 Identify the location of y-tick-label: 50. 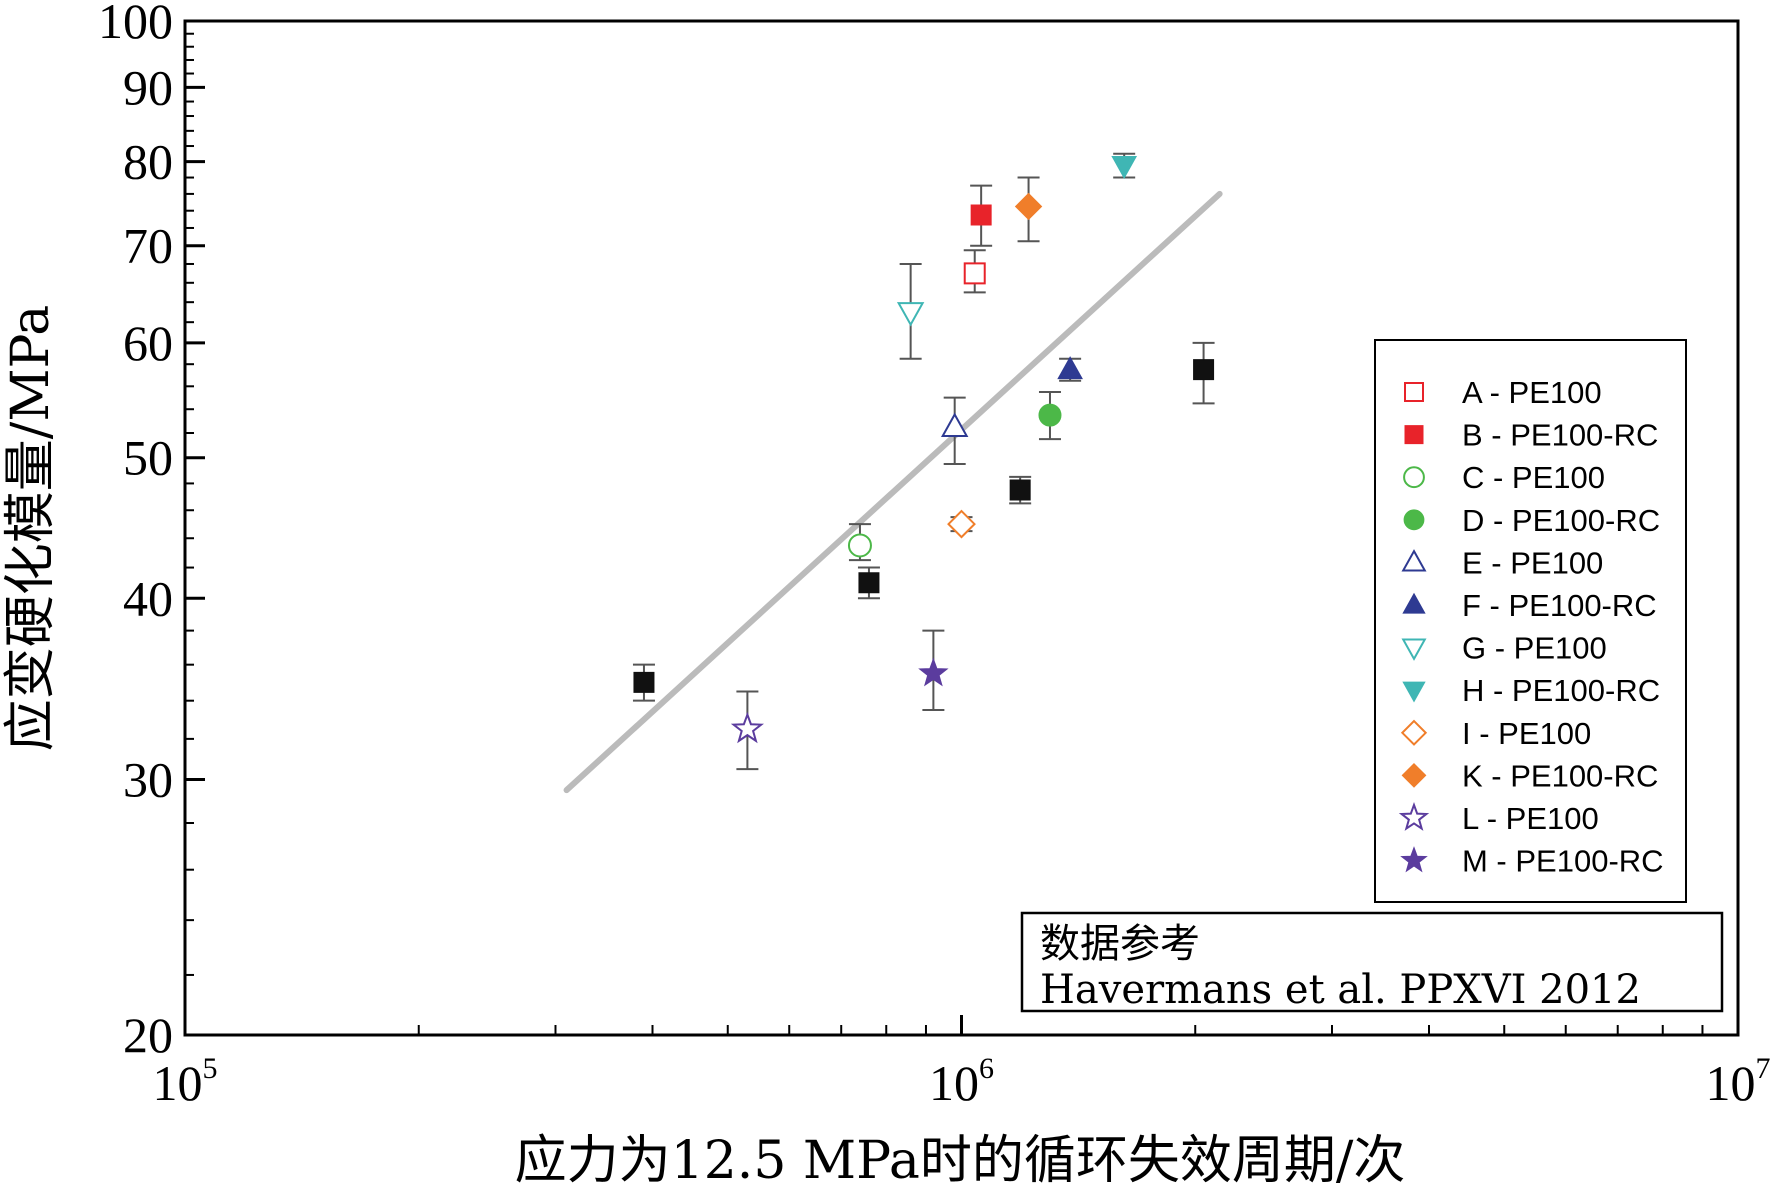
(148, 458).